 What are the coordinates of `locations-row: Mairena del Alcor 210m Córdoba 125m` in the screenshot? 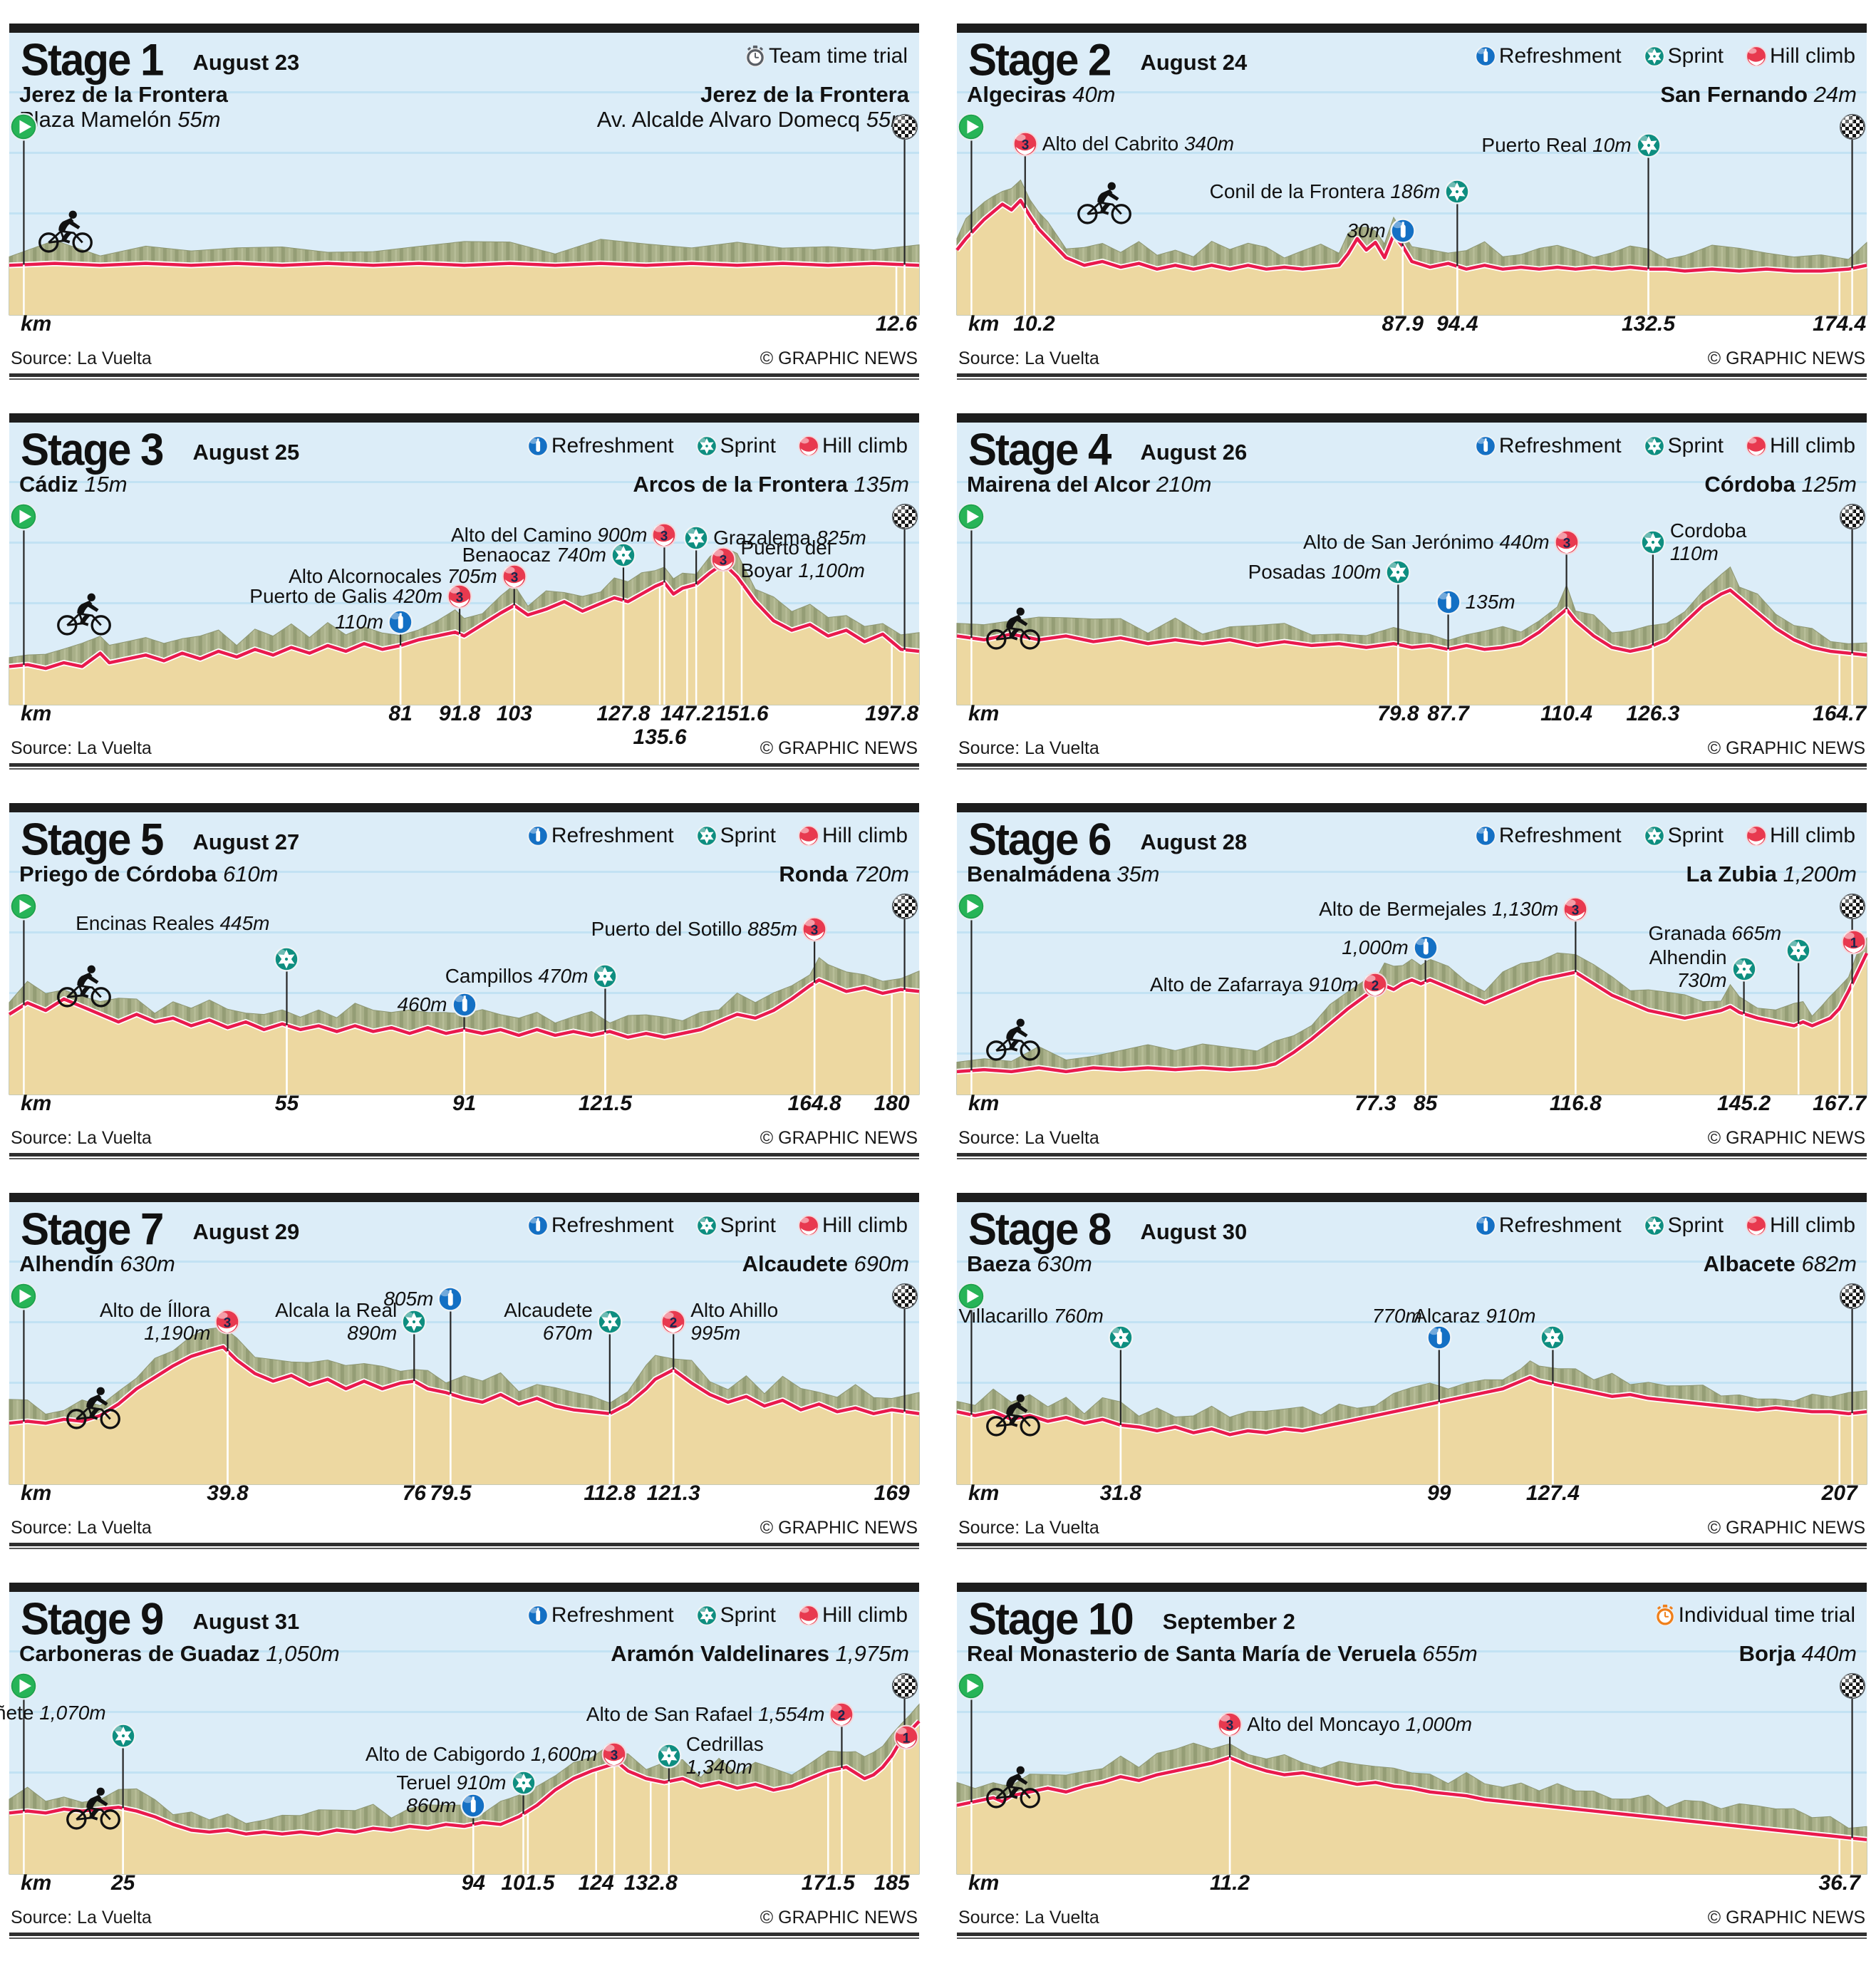 It's located at (1412, 493).